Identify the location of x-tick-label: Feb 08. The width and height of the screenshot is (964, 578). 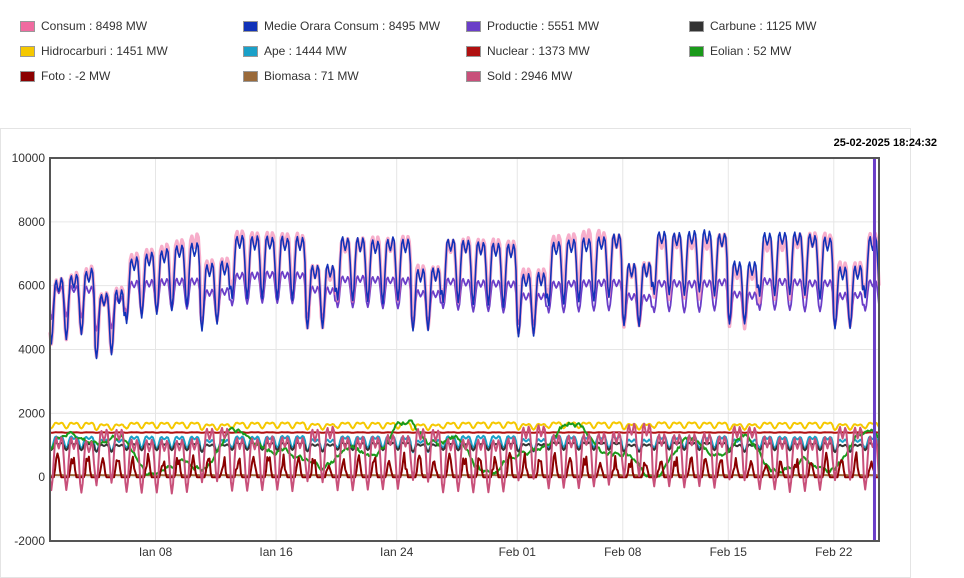
(623, 552).